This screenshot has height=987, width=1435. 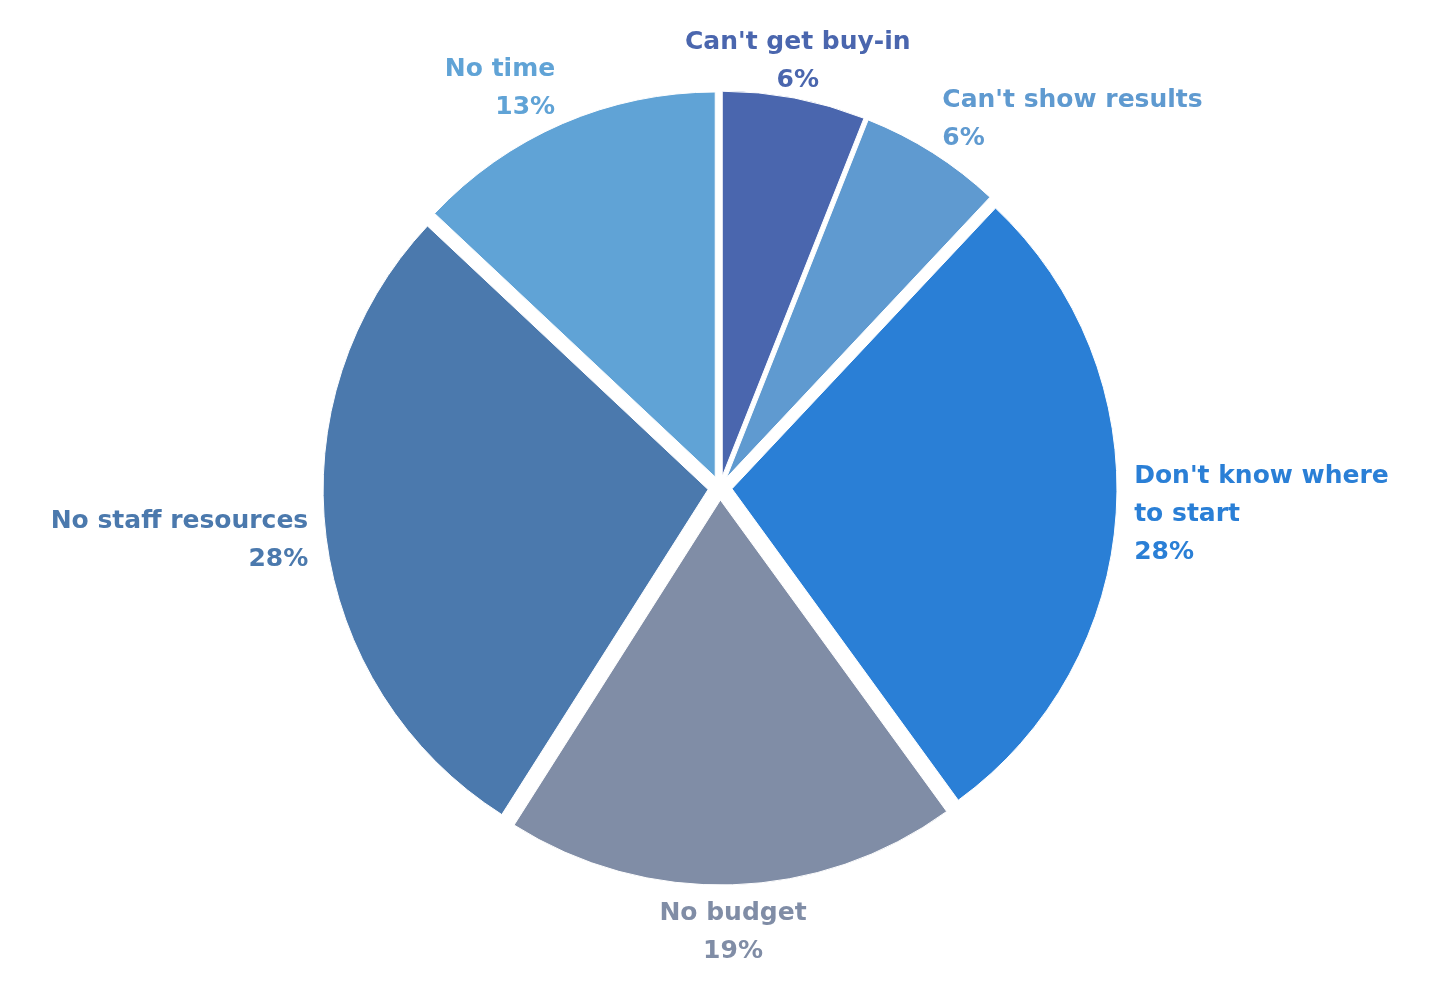 I want to click on data-label: 19%, so click(x=733, y=949).